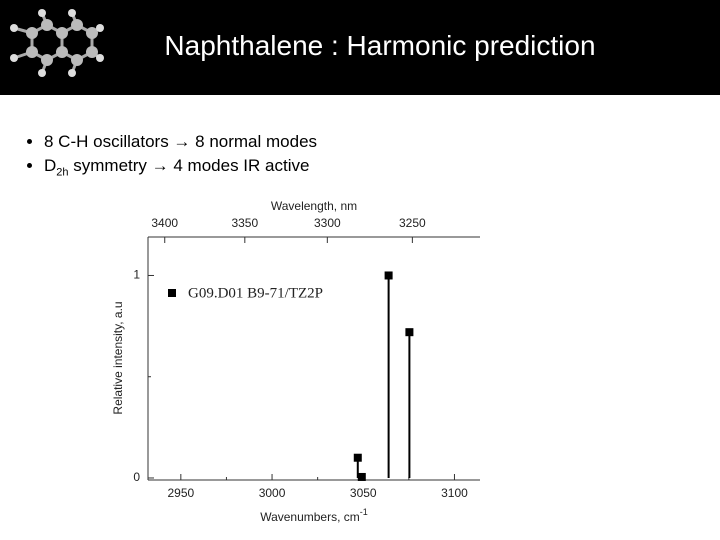 This screenshot has height=540, width=720. Describe the element at coordinates (380, 45) in the screenshot. I see `slide-title: Naphthalene : Harmonic prediction` at that location.